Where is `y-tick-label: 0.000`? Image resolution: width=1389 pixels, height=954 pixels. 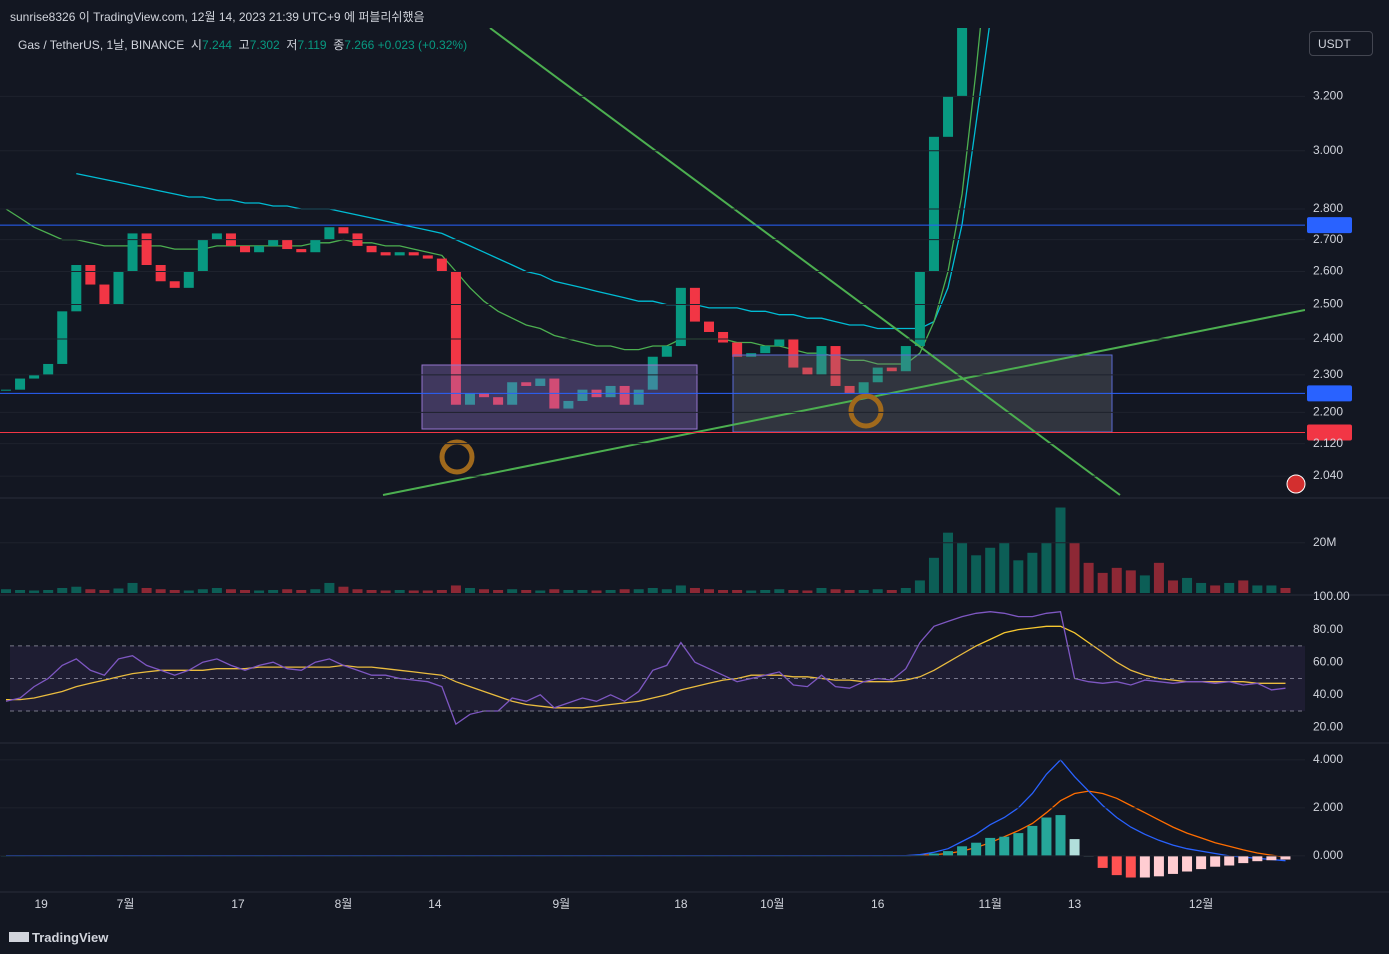 y-tick-label: 0.000 is located at coordinates (1328, 855).